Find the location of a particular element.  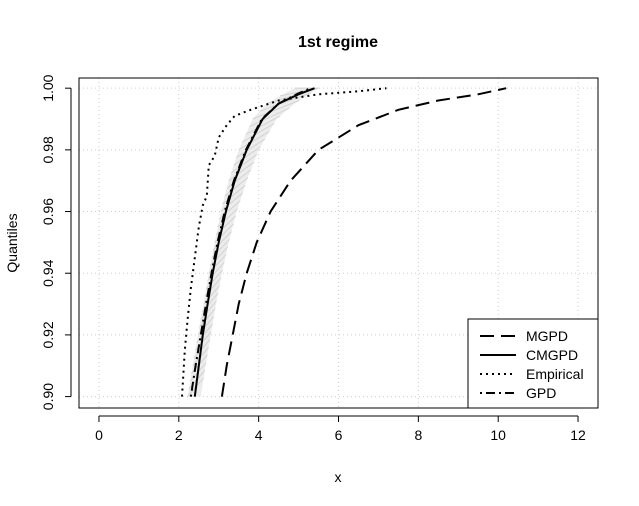

legend-label-cmgpd: CMGPD is located at coordinates (552, 355).